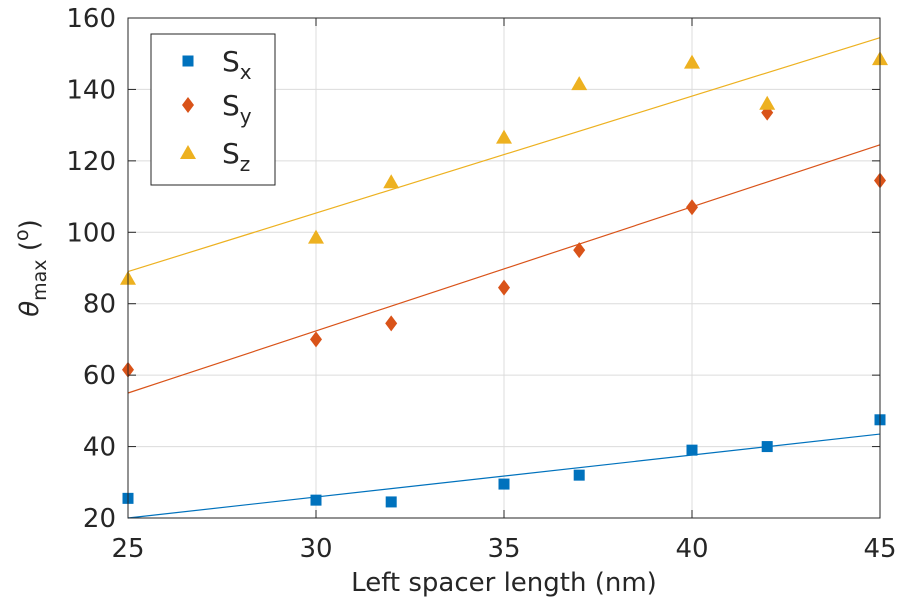  What do you see at coordinates (188, 61) in the screenshot?
I see `legend-marker-sx` at bounding box center [188, 61].